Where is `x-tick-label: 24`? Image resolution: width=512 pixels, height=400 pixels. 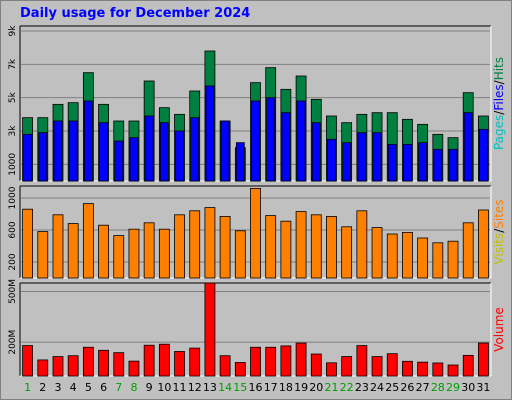
x-tick-label: 24 is located at coordinates (377, 387).